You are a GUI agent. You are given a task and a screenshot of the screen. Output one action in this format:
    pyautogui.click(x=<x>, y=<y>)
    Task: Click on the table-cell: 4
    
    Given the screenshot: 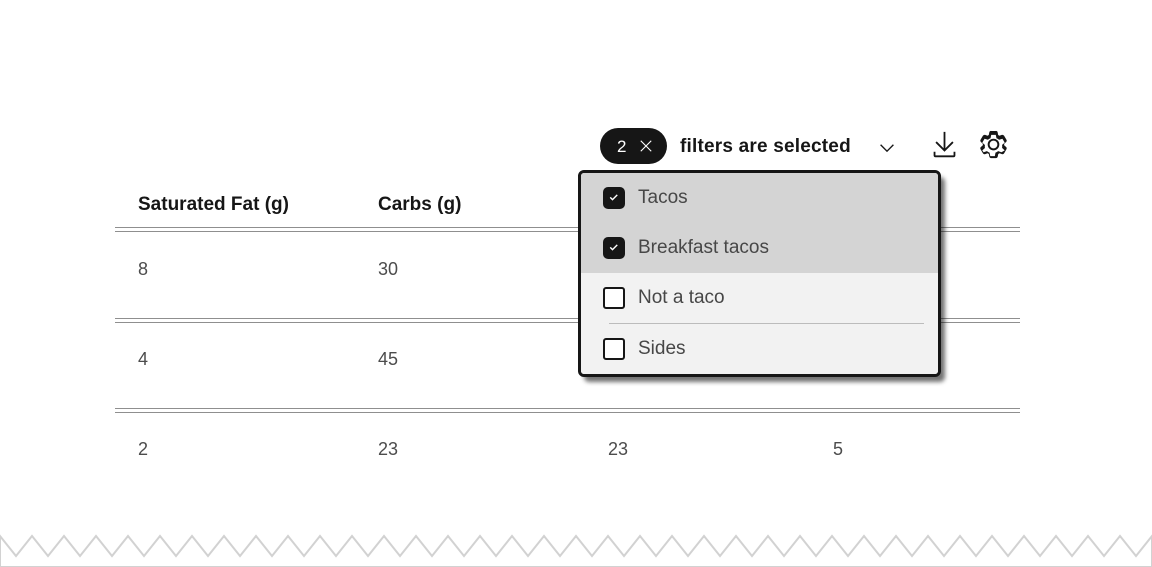 What is the action you would take?
    pyautogui.click(x=143, y=359)
    